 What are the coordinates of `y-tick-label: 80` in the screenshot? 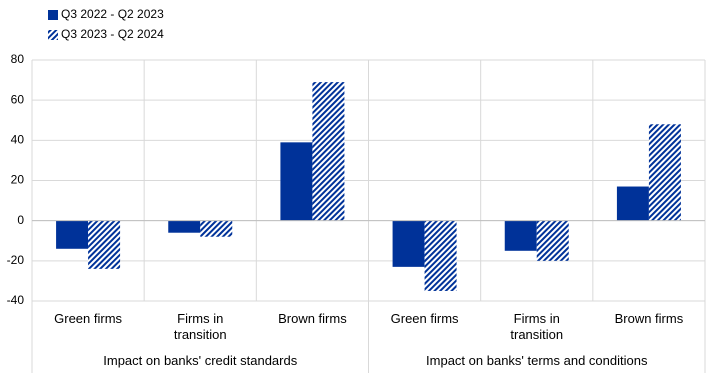 It's located at (18, 59).